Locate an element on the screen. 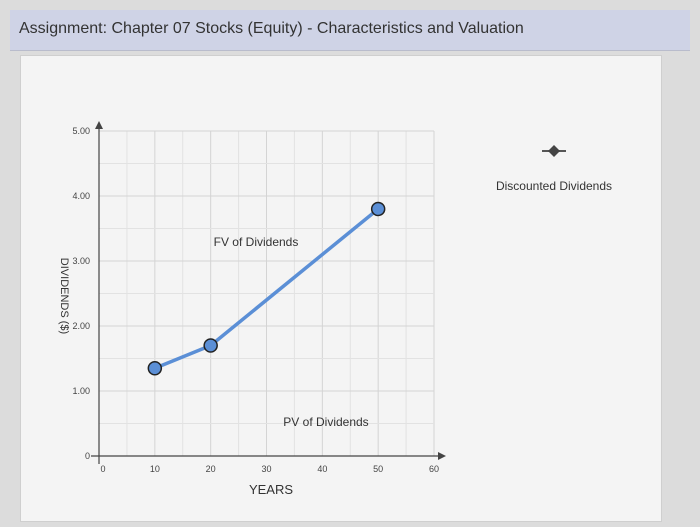 The height and width of the screenshot is (527, 700). y-tick-label: 5.00 is located at coordinates (81, 131).